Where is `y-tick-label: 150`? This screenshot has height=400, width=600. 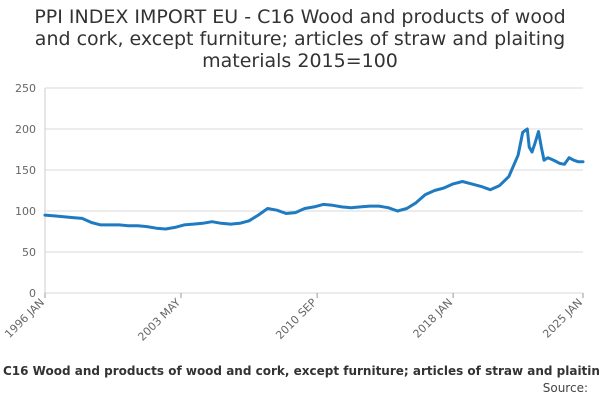 y-tick-label: 150 is located at coordinates (25, 170).